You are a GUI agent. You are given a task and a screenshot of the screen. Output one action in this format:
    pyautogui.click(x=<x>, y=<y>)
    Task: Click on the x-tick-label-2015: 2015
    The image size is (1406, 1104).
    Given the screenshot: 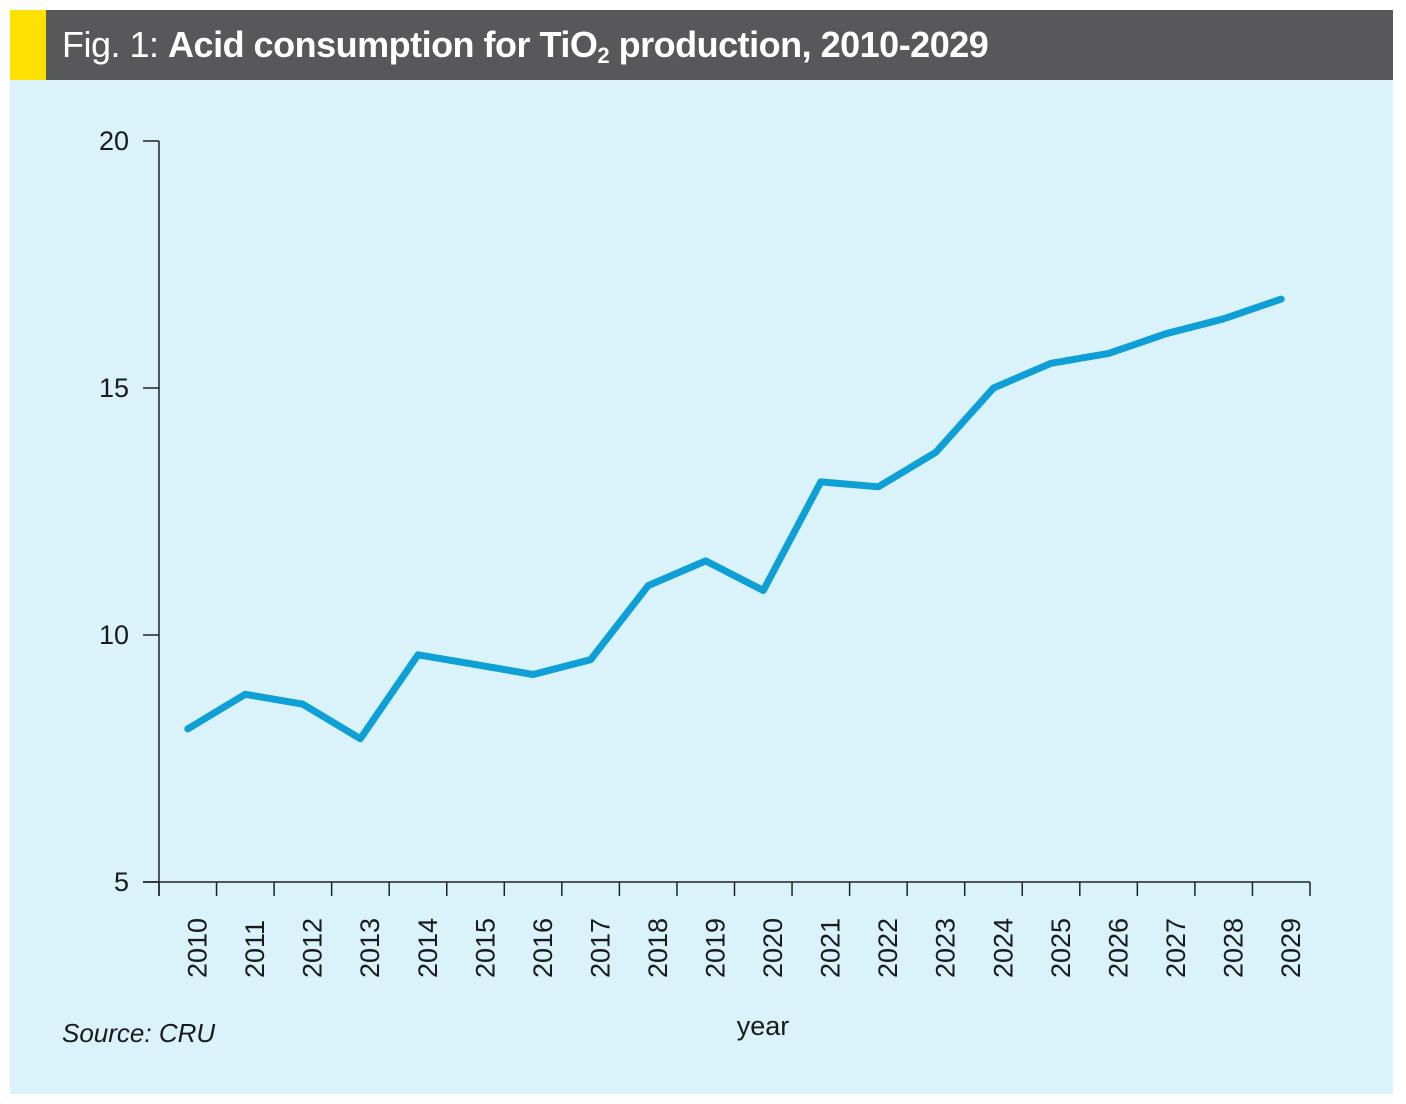 What is the action you would take?
    pyautogui.click(x=485, y=948)
    